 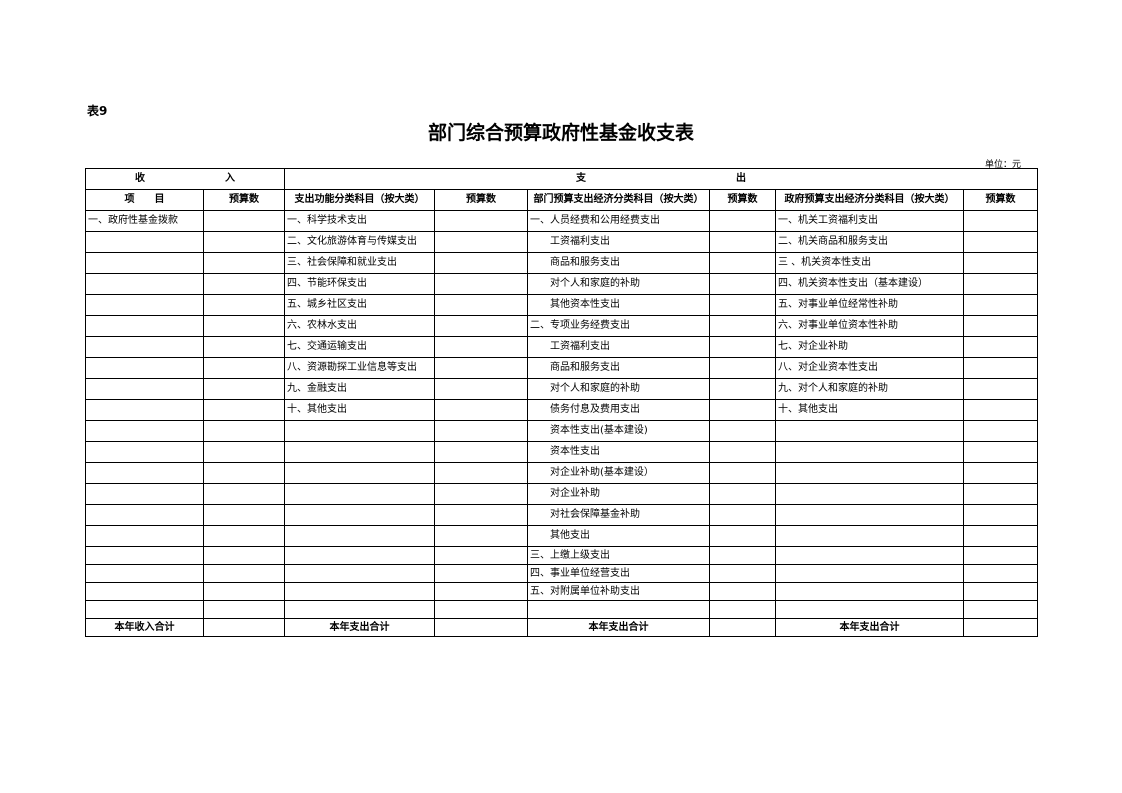 What do you see at coordinates (869, 200) in the screenshot?
I see `gov-header: 政府预算支出经济分类科目（按大类）` at bounding box center [869, 200].